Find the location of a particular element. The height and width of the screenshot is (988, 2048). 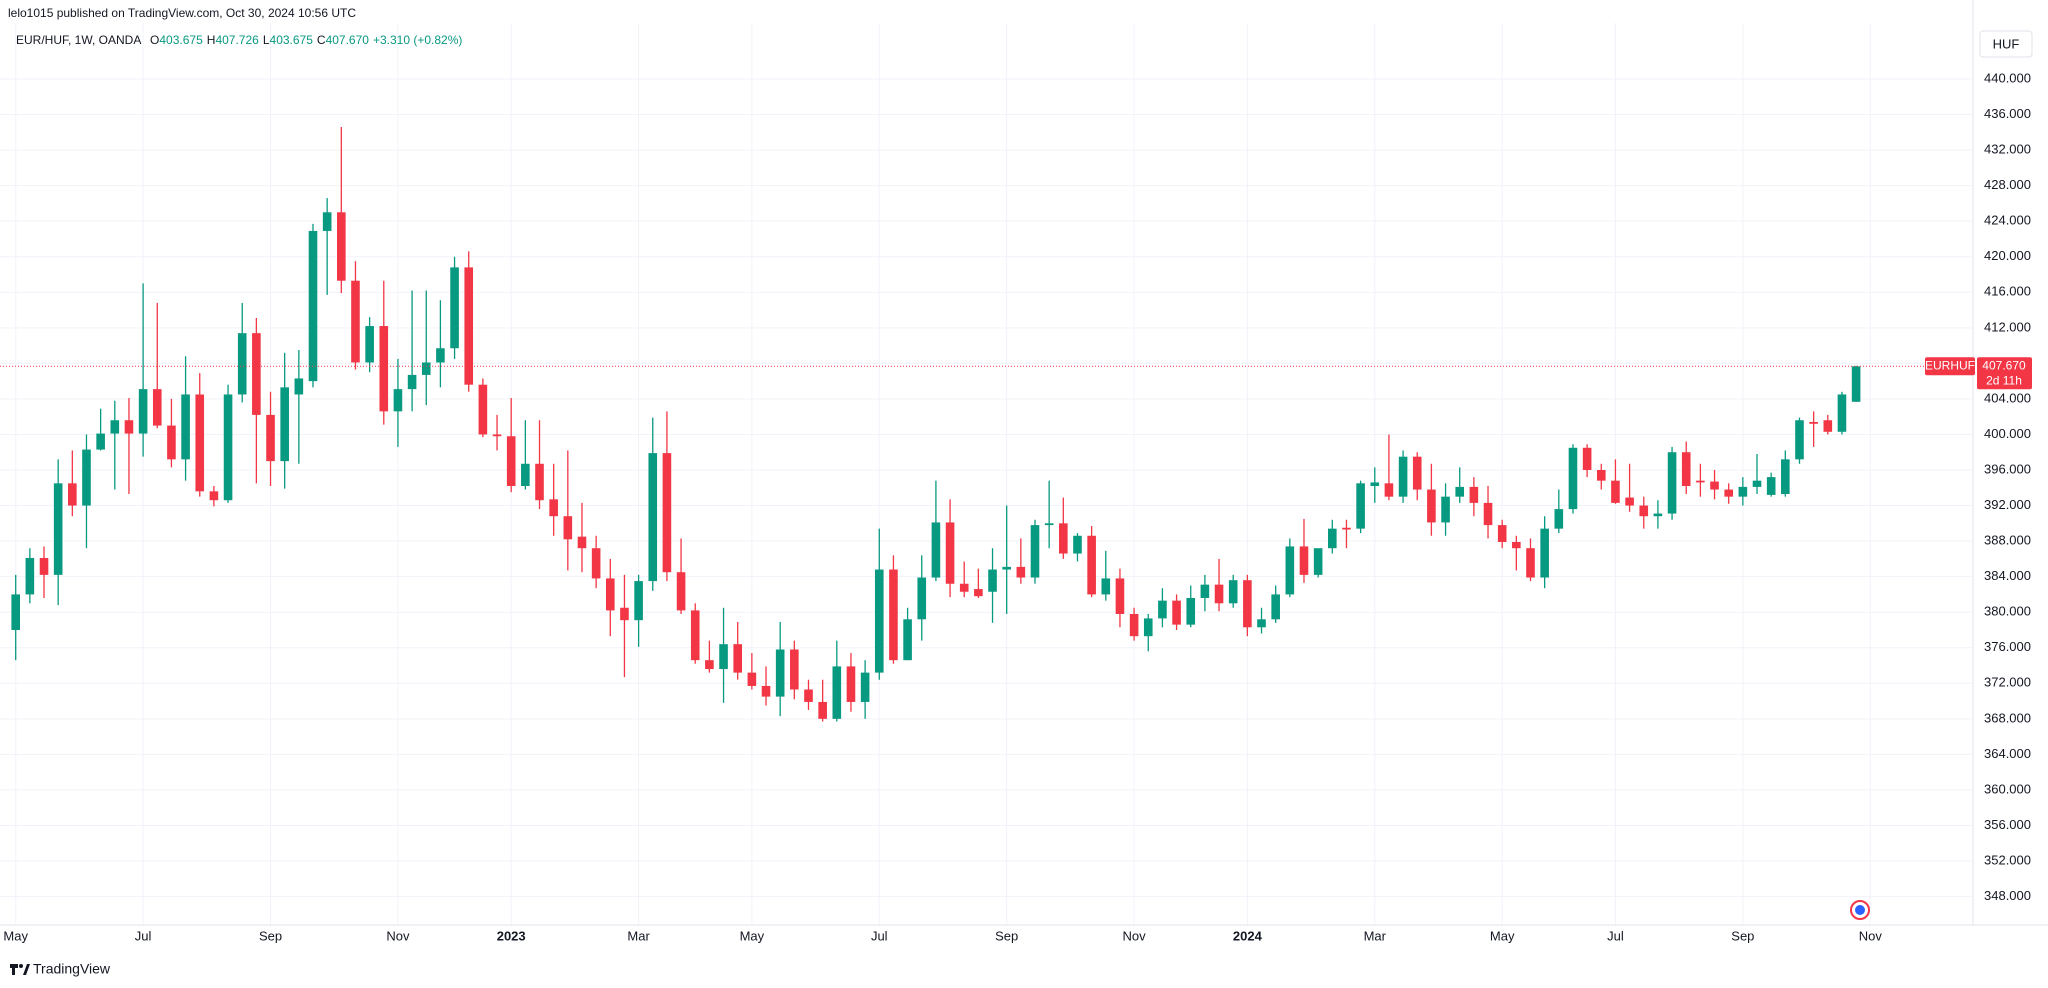

symbol-tag-label: EURHUF is located at coordinates (1950, 365).